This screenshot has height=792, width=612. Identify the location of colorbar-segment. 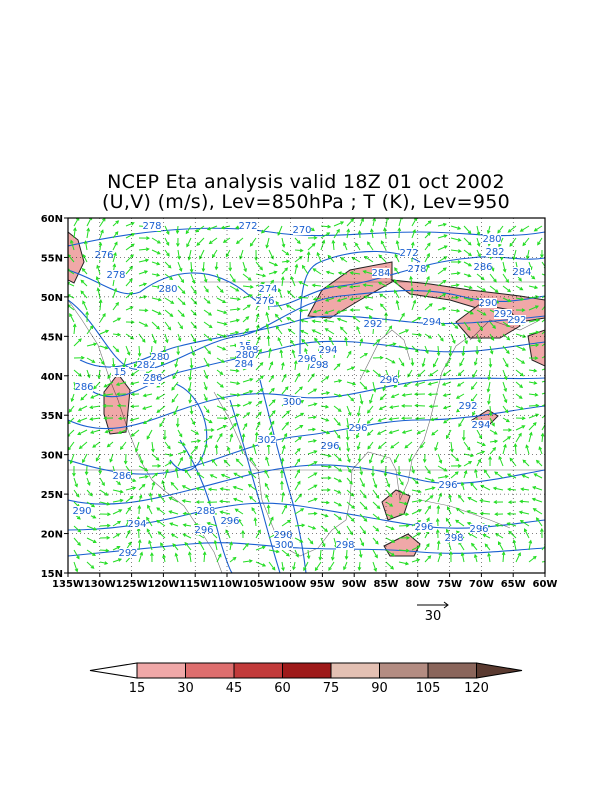
(355, 670).